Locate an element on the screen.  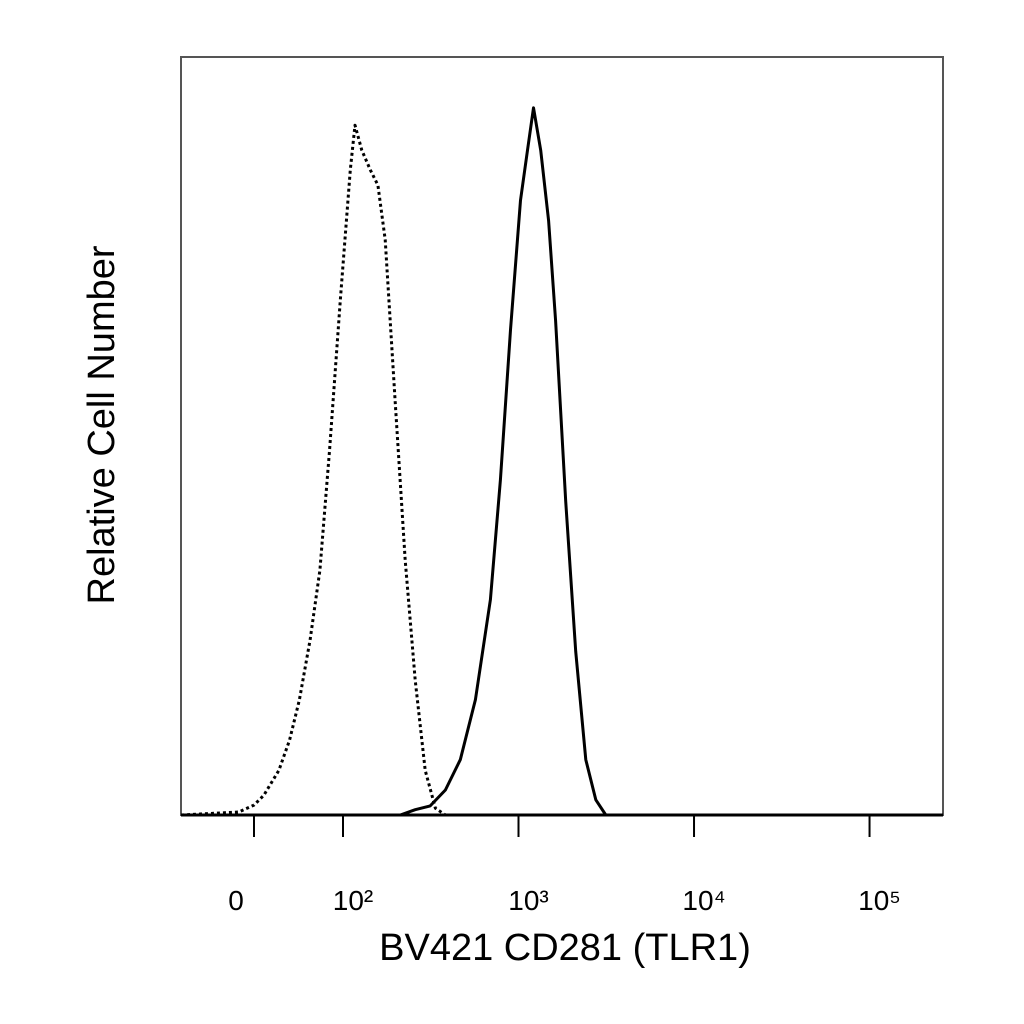
y-axis-label: Relative Cell Number is located at coordinates (102, 424).